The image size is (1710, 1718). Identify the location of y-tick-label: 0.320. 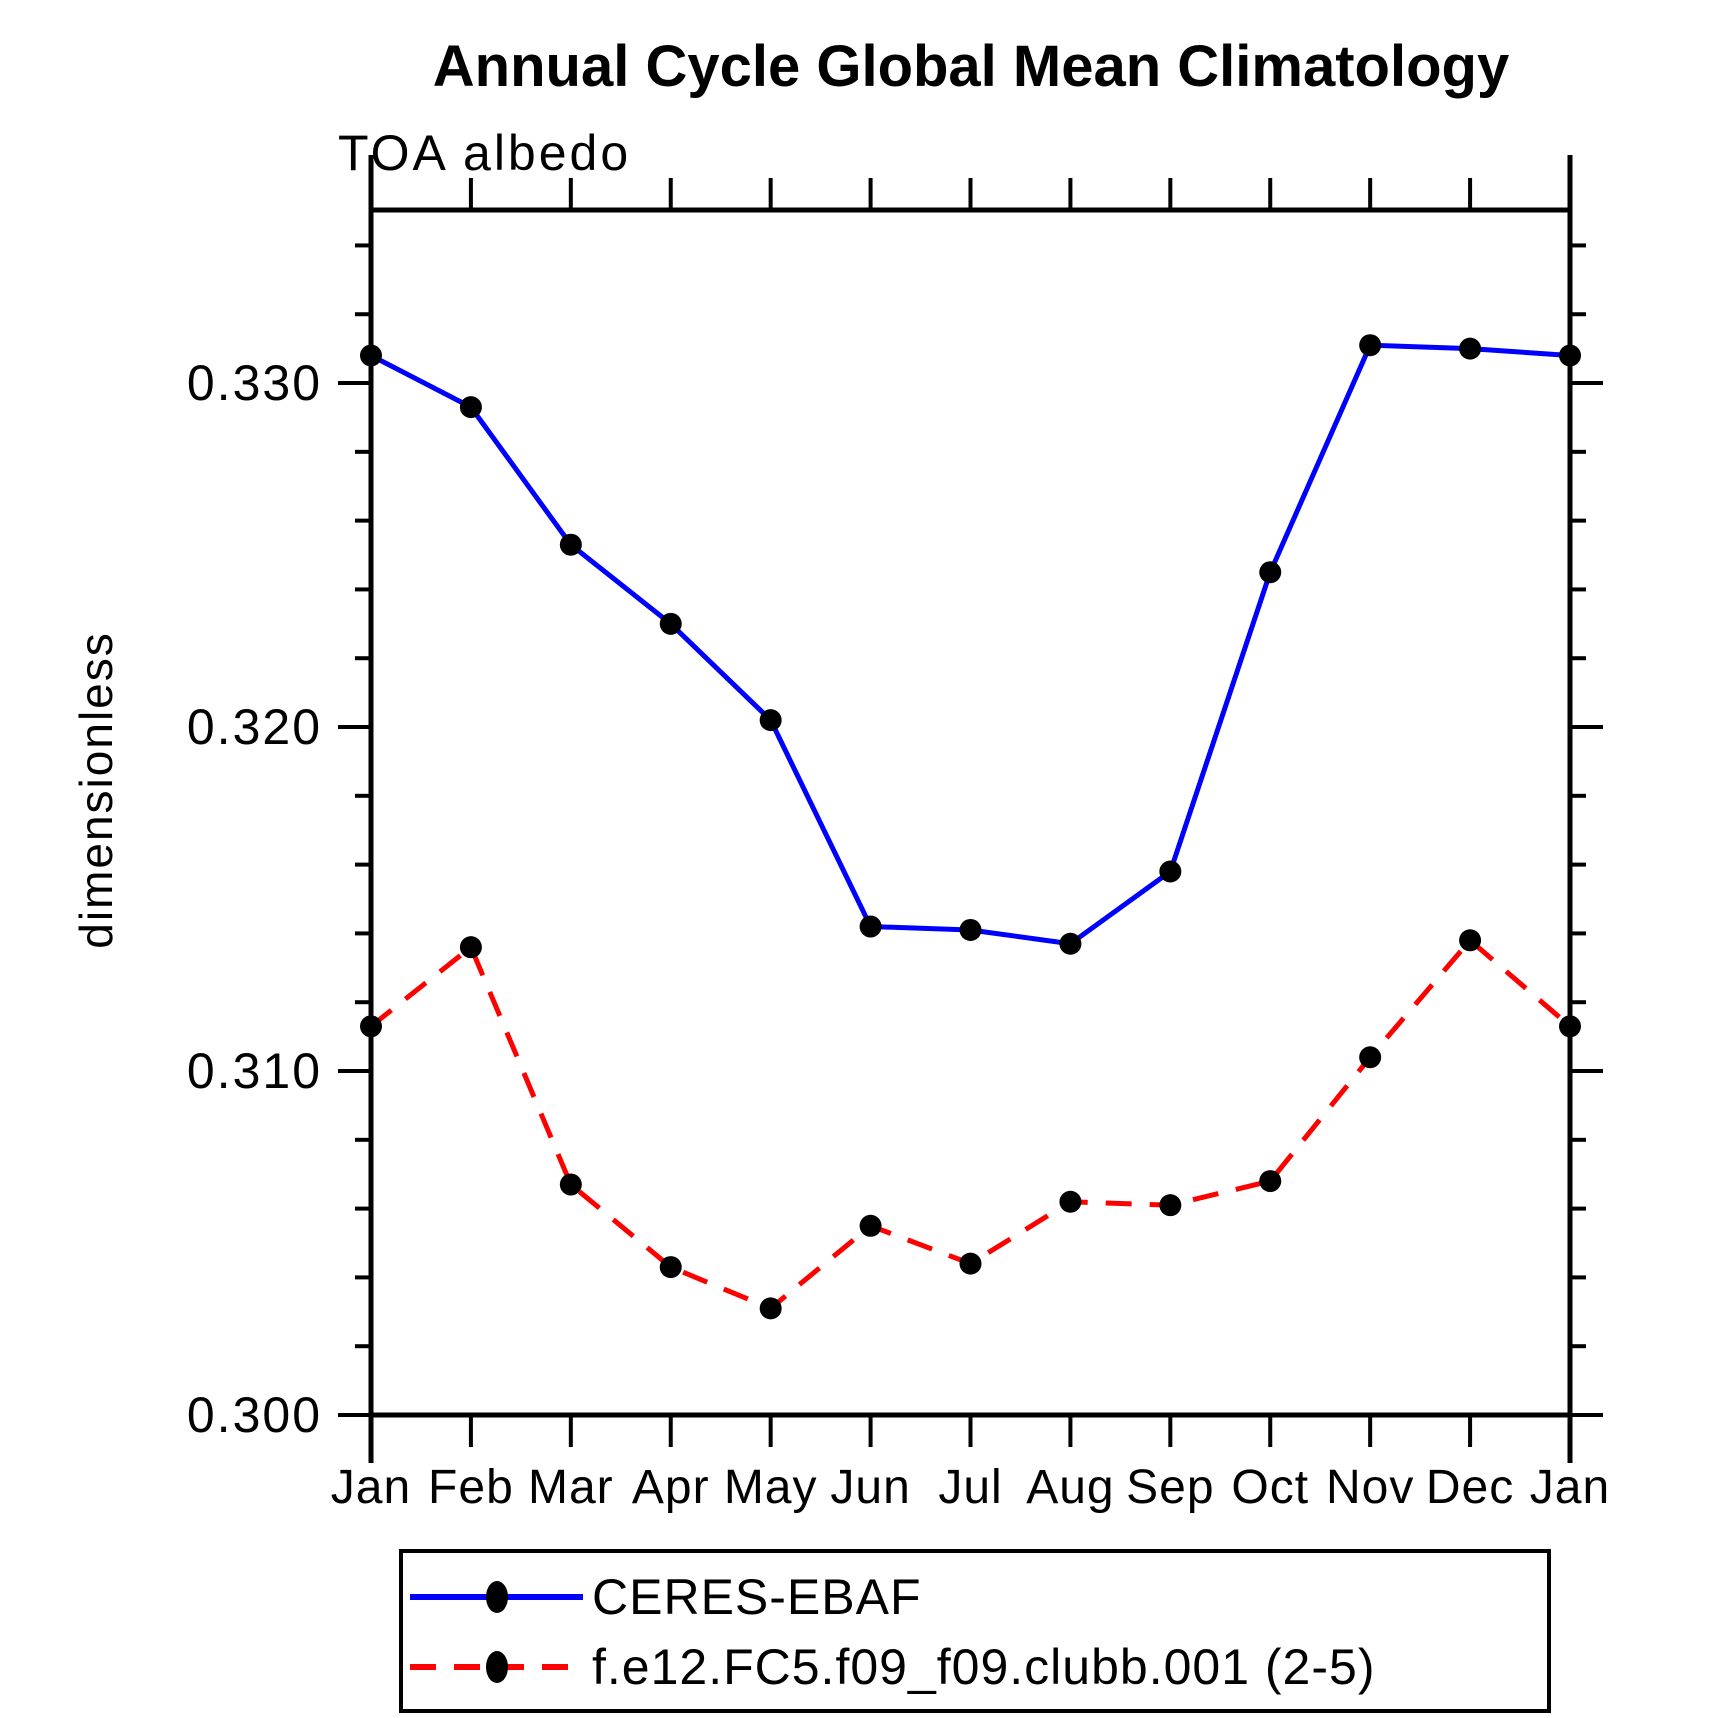
(254, 727).